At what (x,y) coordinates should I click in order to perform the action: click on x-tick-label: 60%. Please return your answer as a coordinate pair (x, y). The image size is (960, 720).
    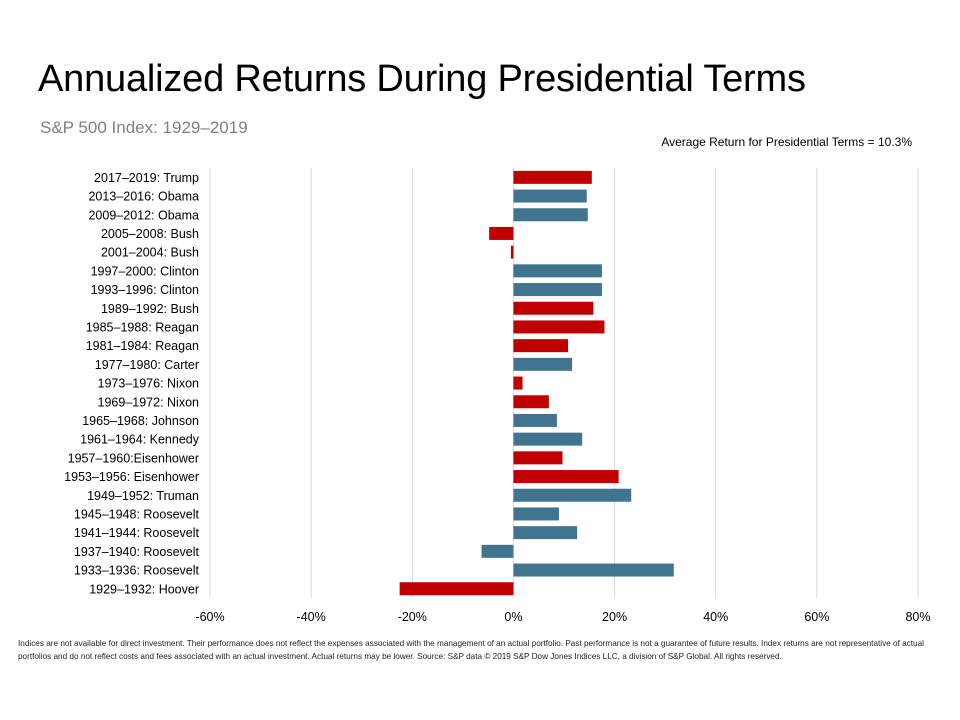
    Looking at the image, I should click on (816, 617).